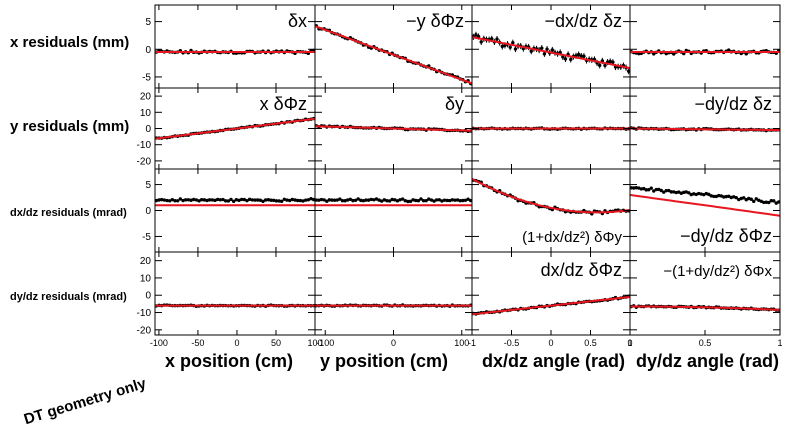 The image size is (787, 428). I want to click on row-label-dydz-residuals: dy/dz residuals (mrad), so click(68, 297).